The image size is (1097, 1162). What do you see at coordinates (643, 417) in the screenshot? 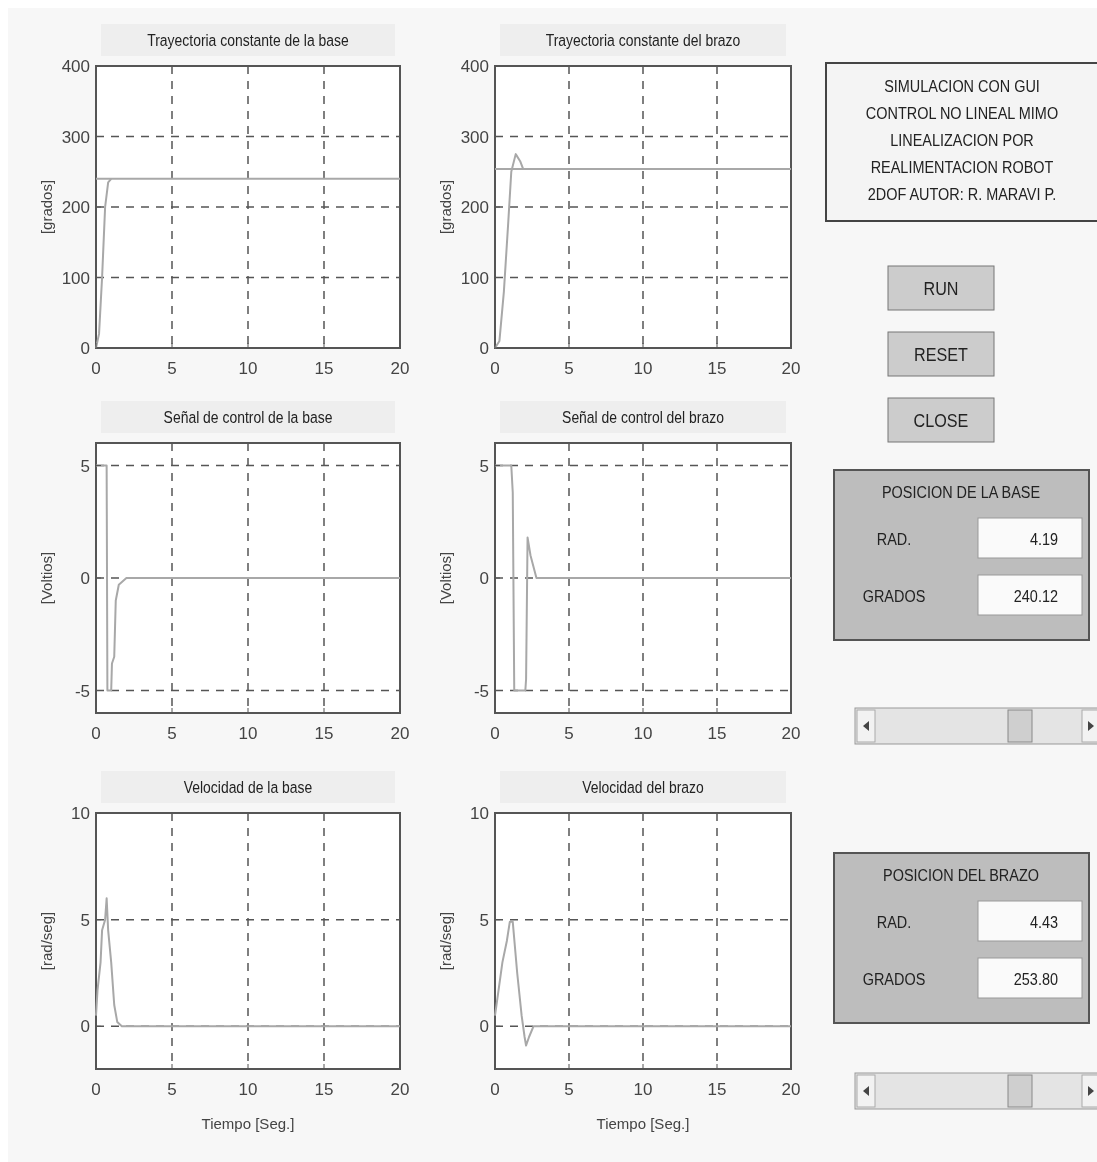
I see `chart-title: Señal de control del brazo` at bounding box center [643, 417].